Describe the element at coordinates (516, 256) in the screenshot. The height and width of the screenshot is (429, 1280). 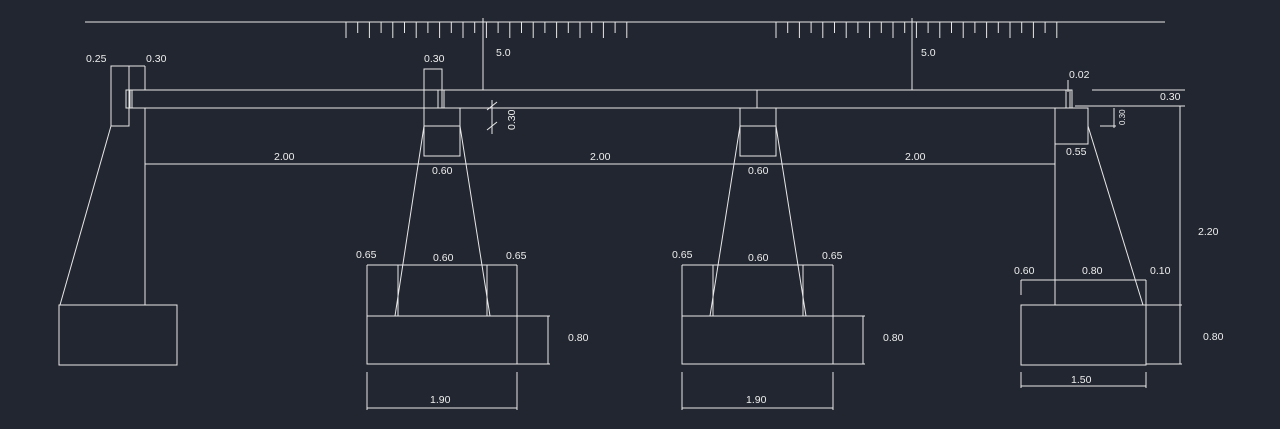
I see `dim-pier1-toe-right: 0.65` at that location.